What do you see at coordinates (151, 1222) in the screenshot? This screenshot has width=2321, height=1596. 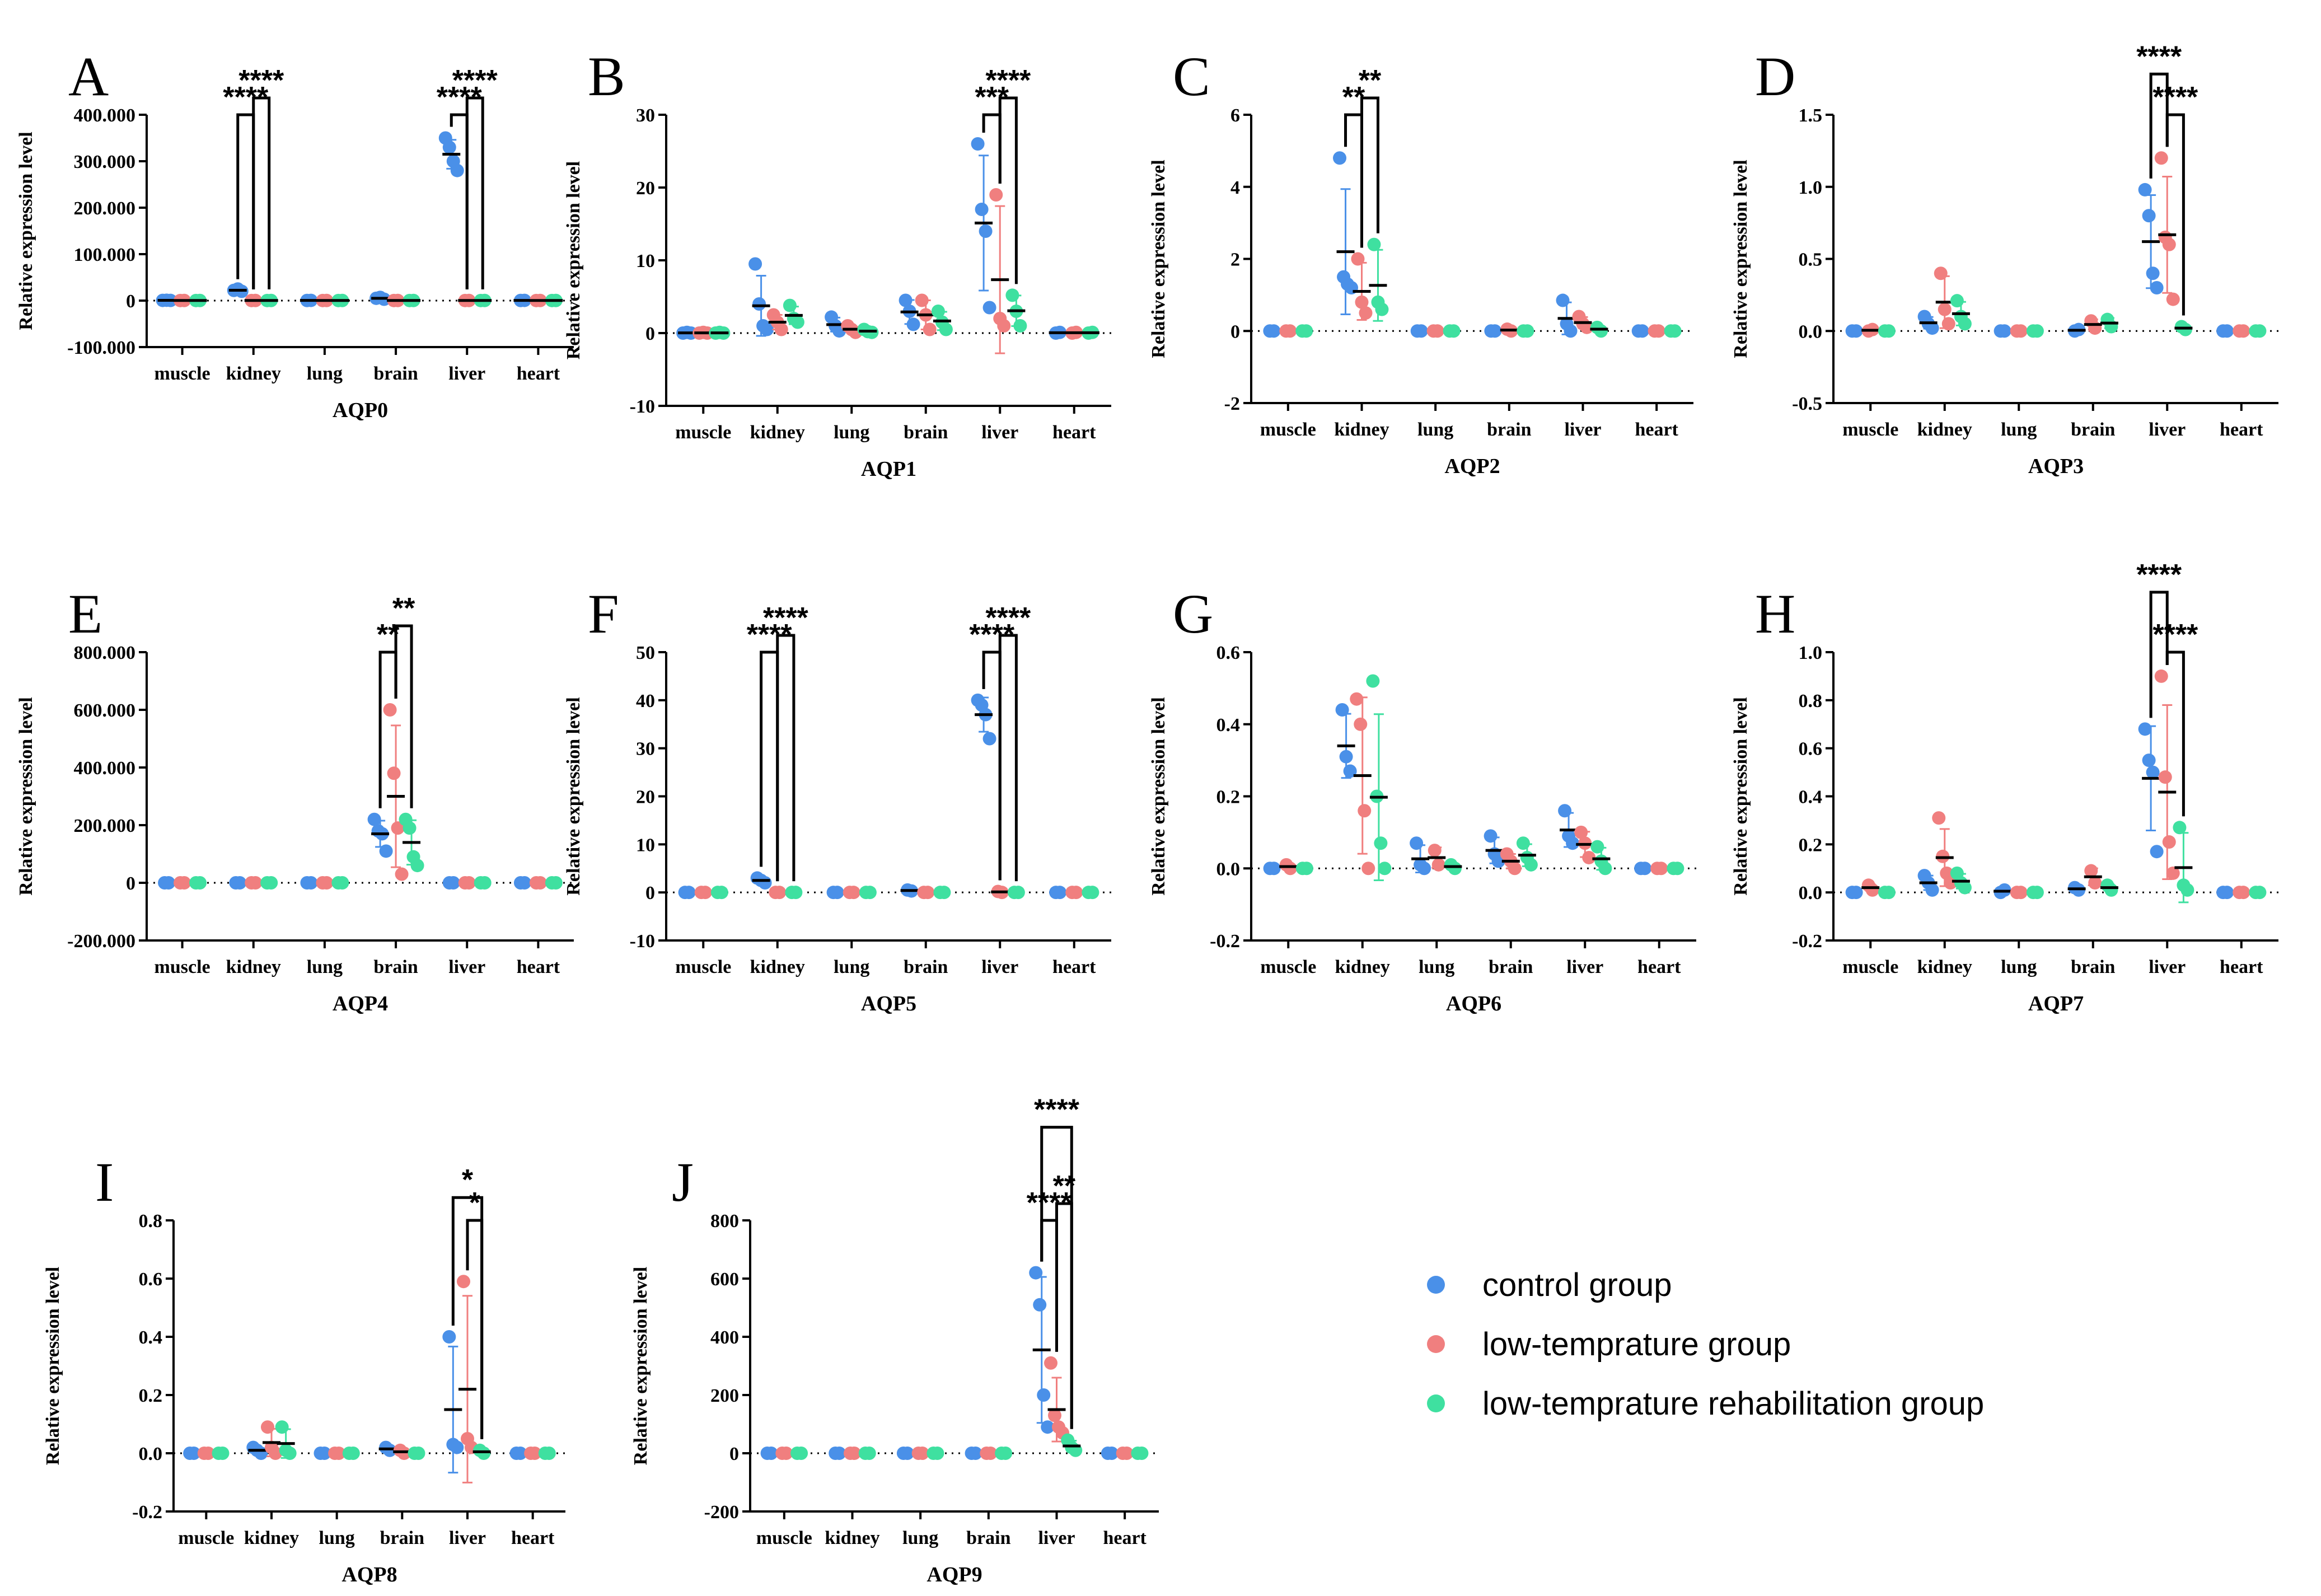 I see `y-tick-label: 0.8` at bounding box center [151, 1222].